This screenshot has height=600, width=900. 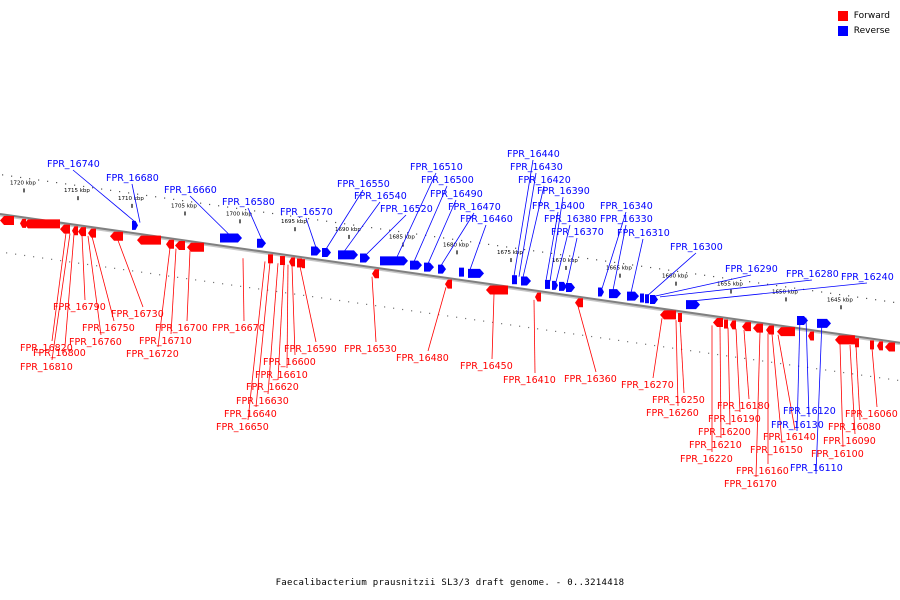 What do you see at coordinates (619, 269) in the screenshot?
I see `scale-tick-label: 1665 kbp` at bounding box center [619, 269].